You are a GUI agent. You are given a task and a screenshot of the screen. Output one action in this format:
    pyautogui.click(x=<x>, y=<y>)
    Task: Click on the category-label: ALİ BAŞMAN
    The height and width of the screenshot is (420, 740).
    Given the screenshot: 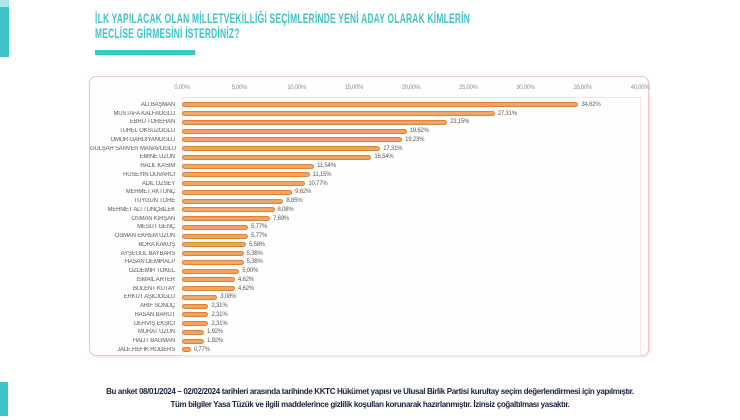 What is the action you would take?
    pyautogui.click(x=157, y=104)
    